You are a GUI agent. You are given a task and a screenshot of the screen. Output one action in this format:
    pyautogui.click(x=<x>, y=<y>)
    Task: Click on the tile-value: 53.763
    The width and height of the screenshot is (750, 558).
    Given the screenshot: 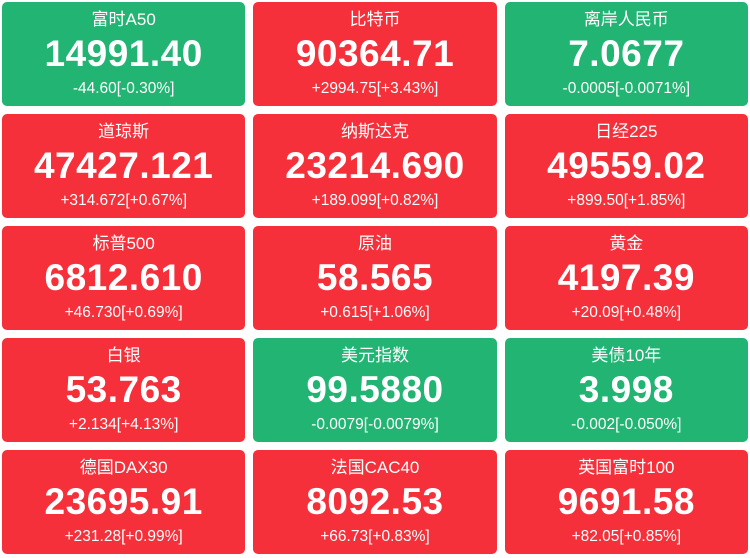 What is the action you would take?
    pyautogui.click(x=123, y=390)
    